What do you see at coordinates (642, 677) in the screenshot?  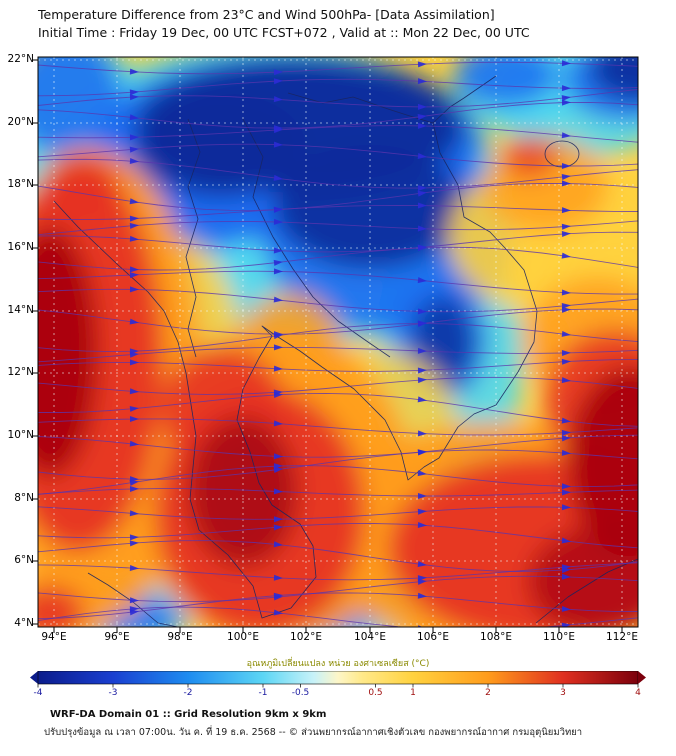 I see `colorbar-arrow-right` at bounding box center [642, 677].